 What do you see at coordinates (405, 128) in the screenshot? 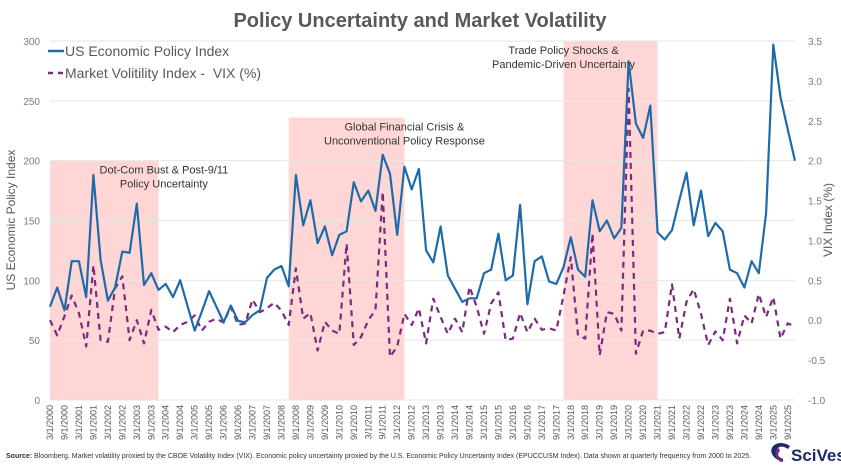
I see `region-annotation-line: Global Financial Crisis &` at bounding box center [405, 128].